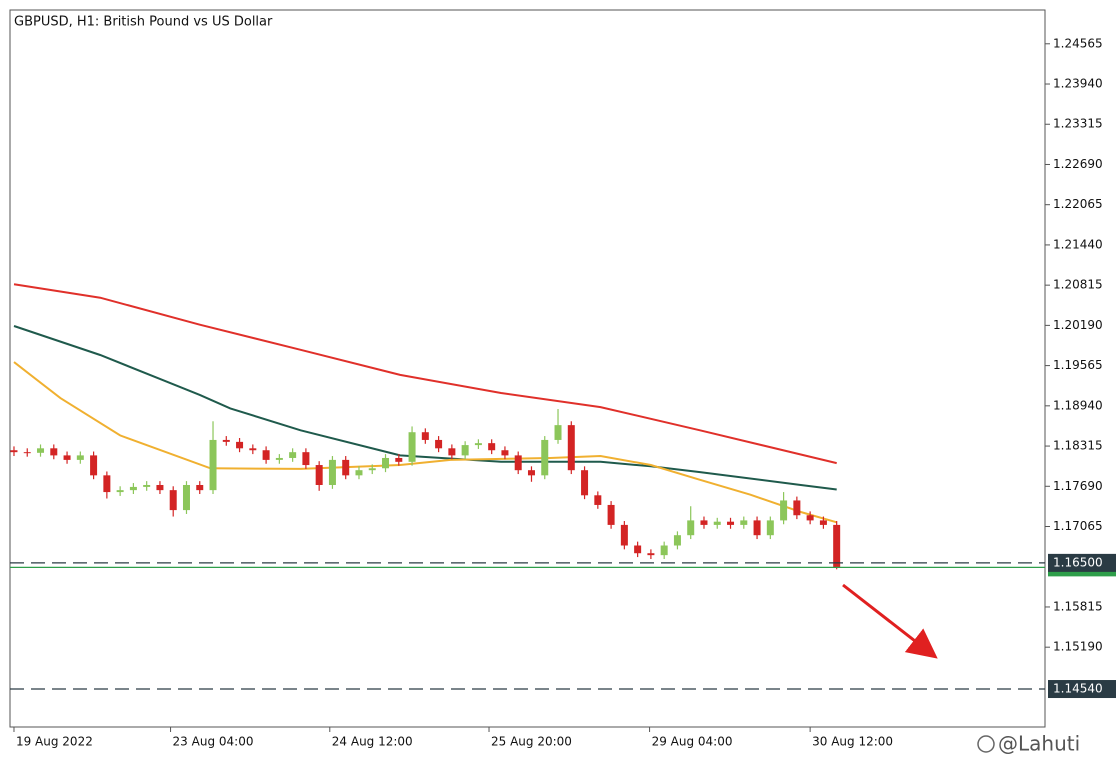 This screenshot has width=1117, height=763. I want to click on x-tick-label: 23 Aug 04:00, so click(213, 742).